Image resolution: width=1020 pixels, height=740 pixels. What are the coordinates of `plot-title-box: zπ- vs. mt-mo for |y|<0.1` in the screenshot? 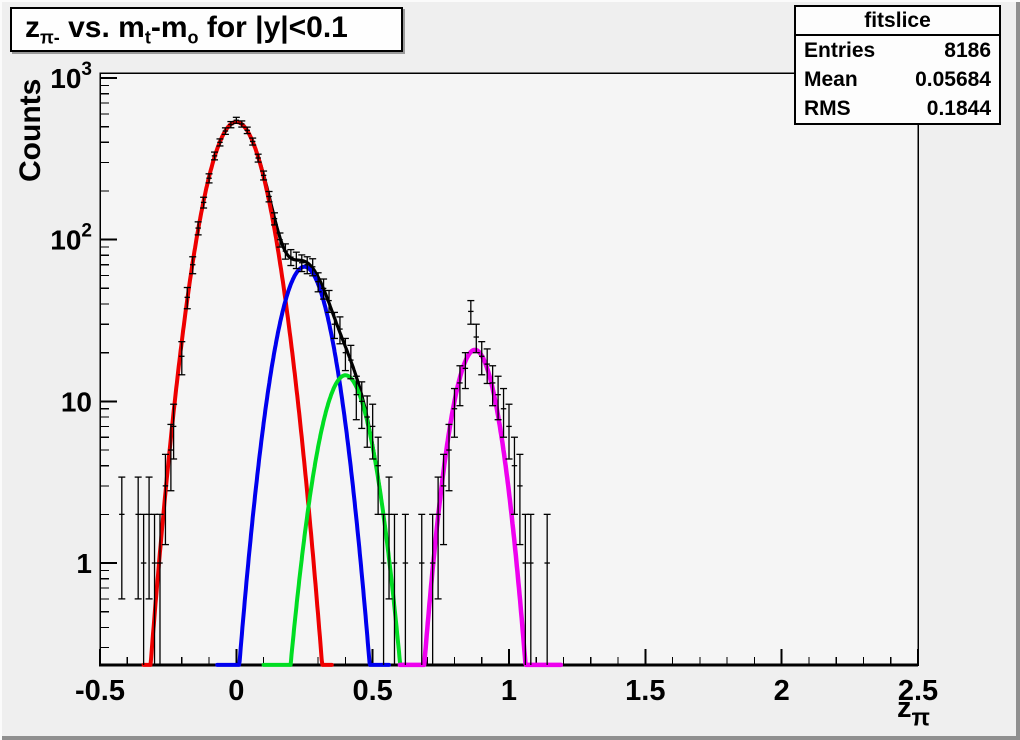 It's located at (206, 29).